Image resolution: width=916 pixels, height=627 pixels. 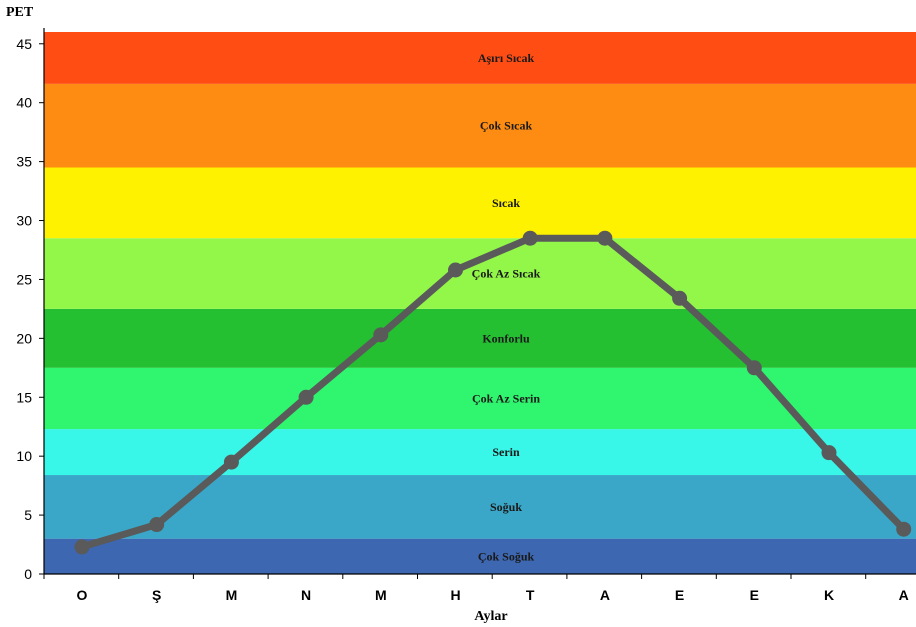 I want to click on y-tick-label: 10, so click(x=24, y=456).